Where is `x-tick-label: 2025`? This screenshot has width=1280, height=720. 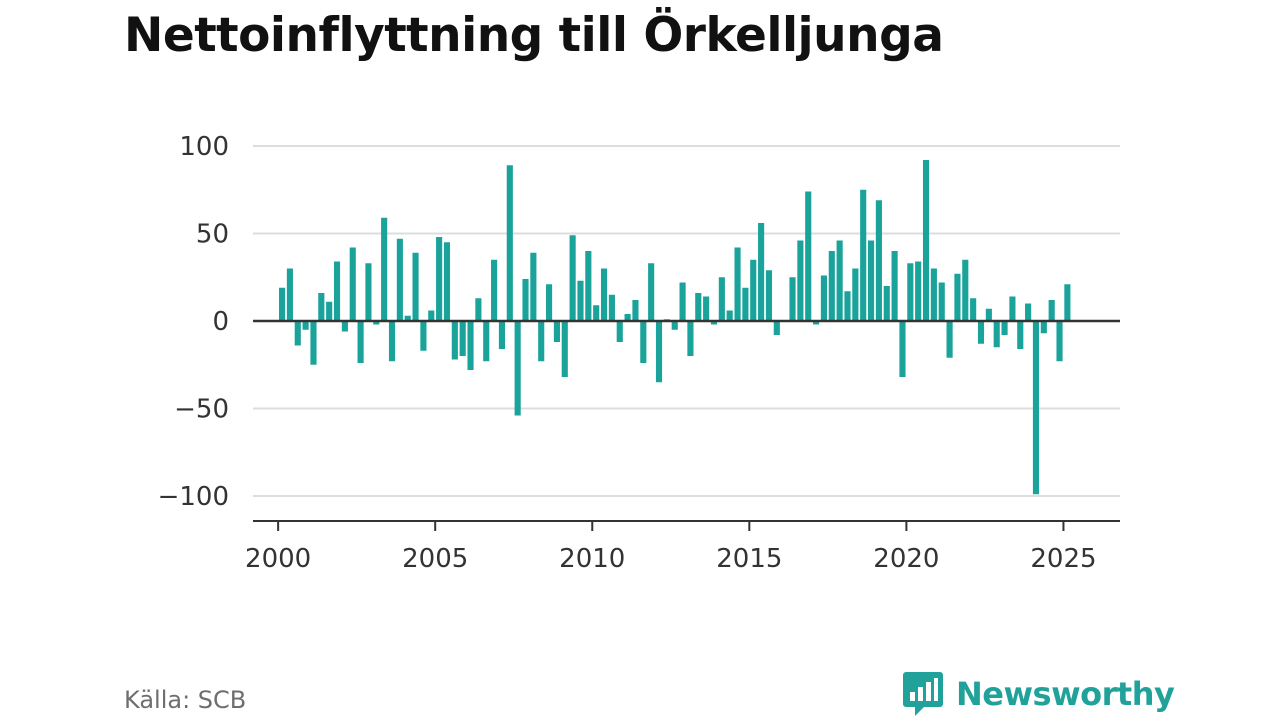
x-tick-label: 2025 is located at coordinates (1063, 559).